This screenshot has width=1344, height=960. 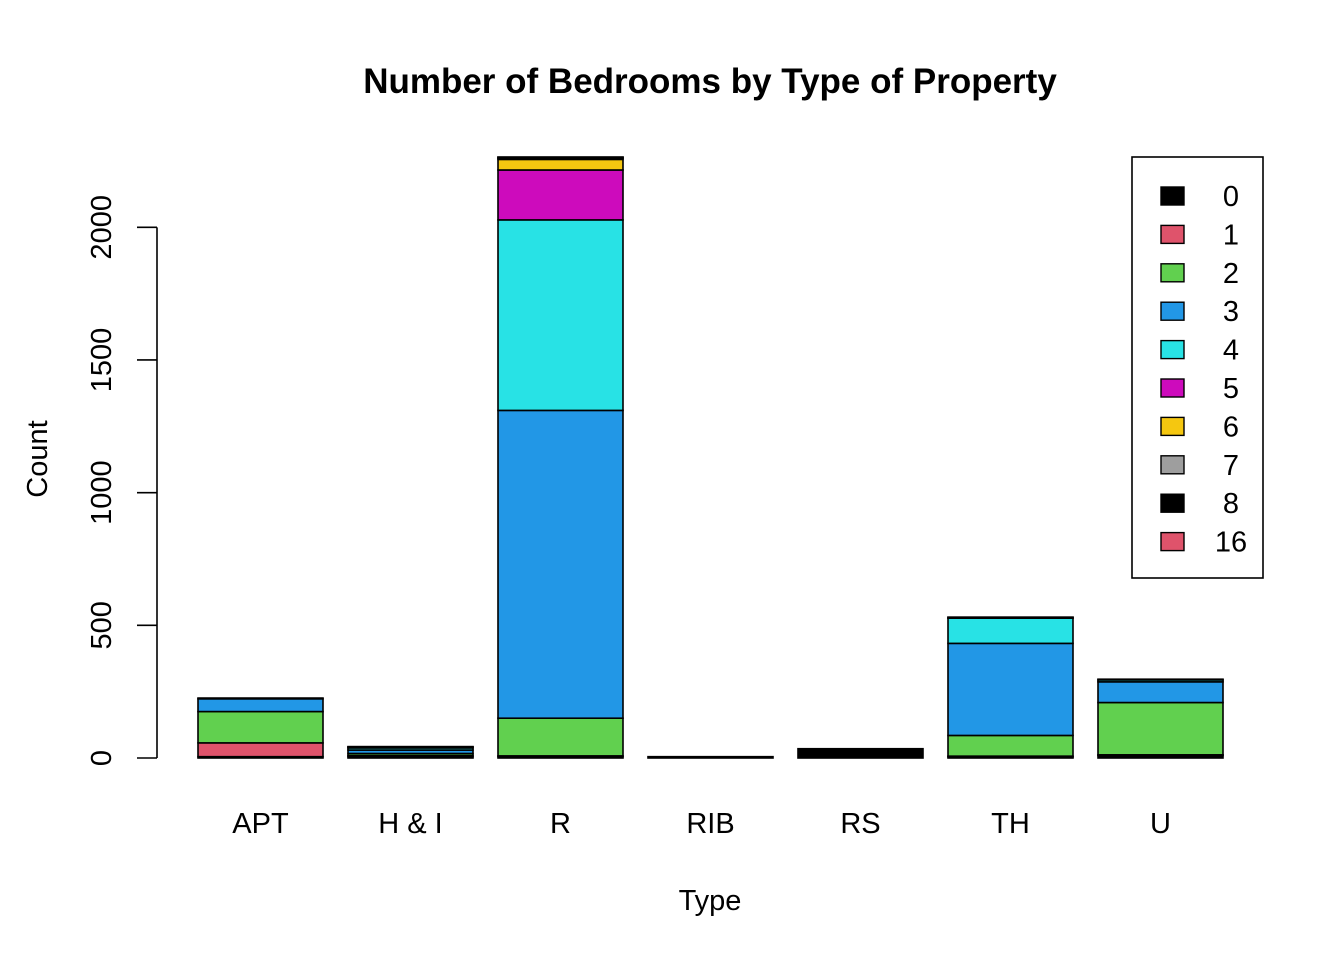 What do you see at coordinates (1231, 274) in the screenshot?
I see `legend-label: 2` at bounding box center [1231, 274].